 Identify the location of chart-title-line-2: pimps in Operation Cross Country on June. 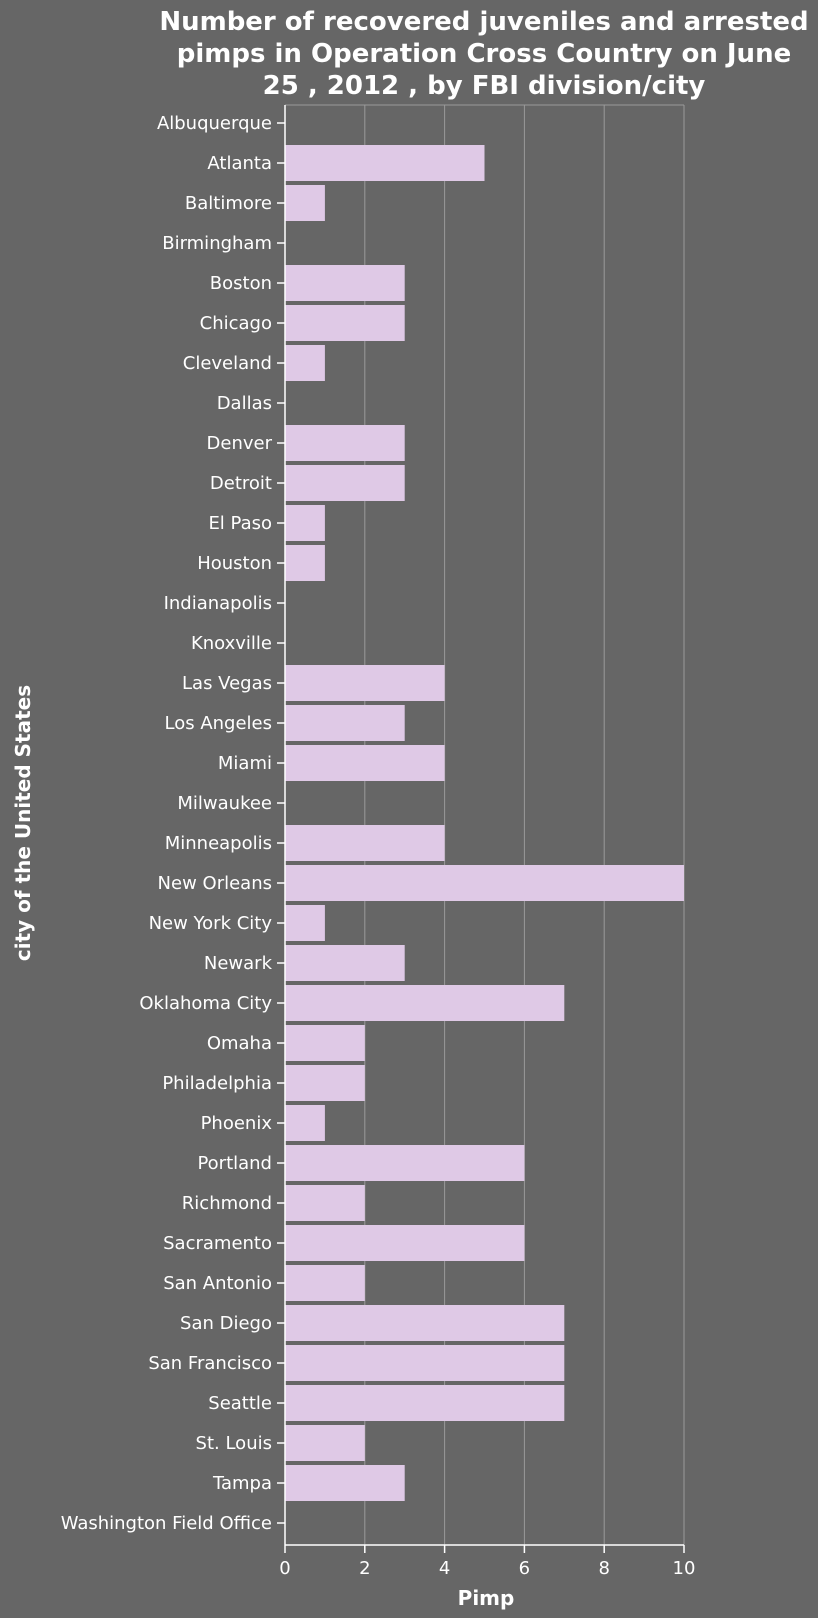
(484, 54).